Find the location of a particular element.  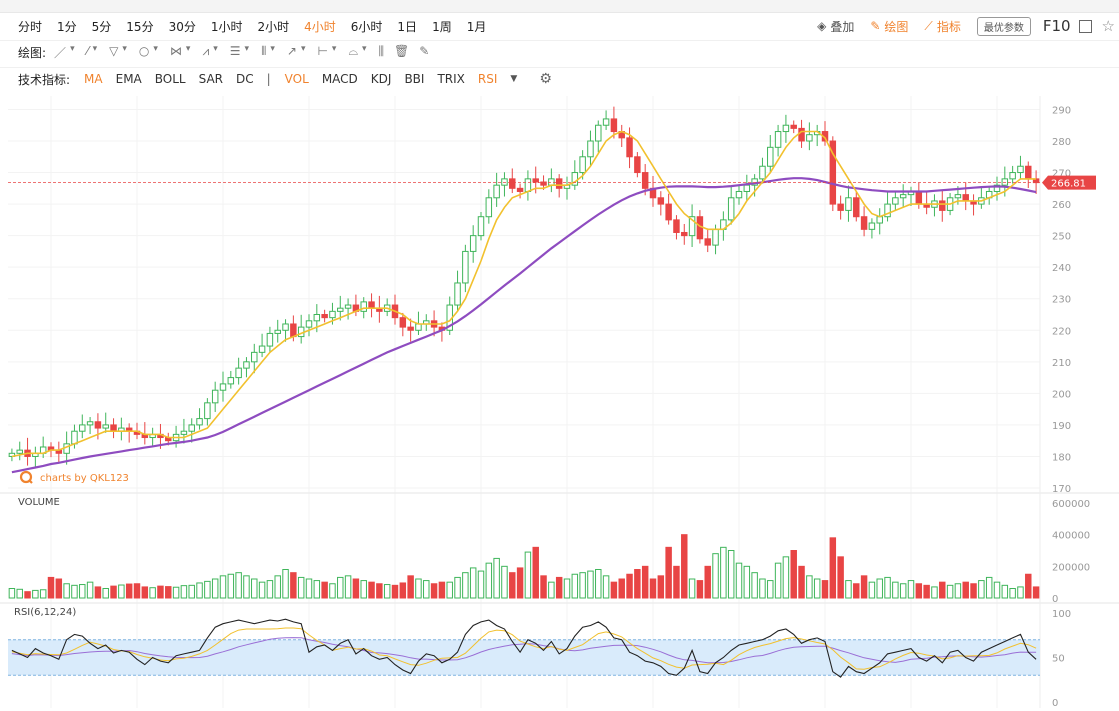

indicator-trix: TRIX is located at coordinates (451, 79).